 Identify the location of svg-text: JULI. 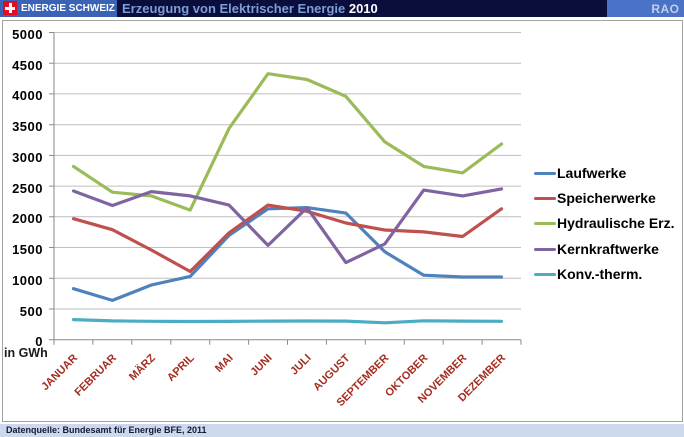
(300, 364).